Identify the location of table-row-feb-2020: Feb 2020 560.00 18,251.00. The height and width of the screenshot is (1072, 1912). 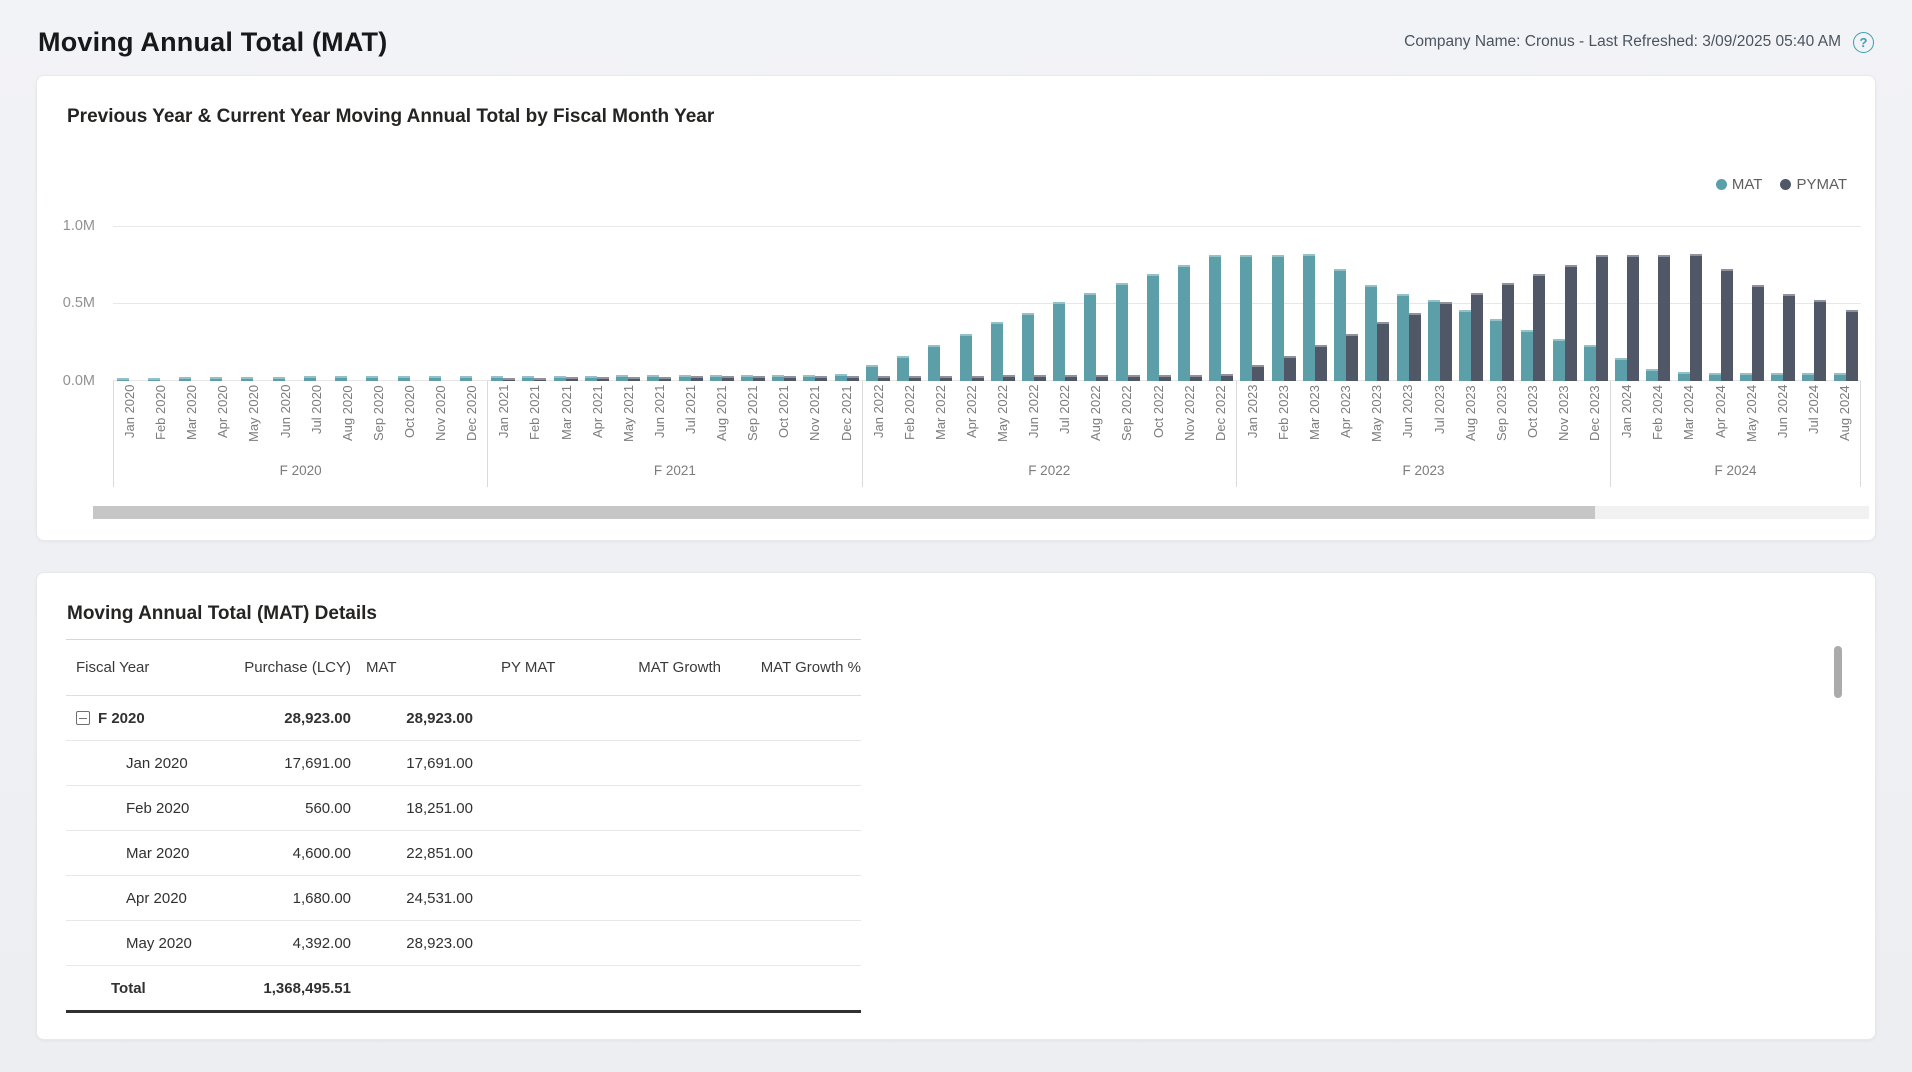
(463, 808).